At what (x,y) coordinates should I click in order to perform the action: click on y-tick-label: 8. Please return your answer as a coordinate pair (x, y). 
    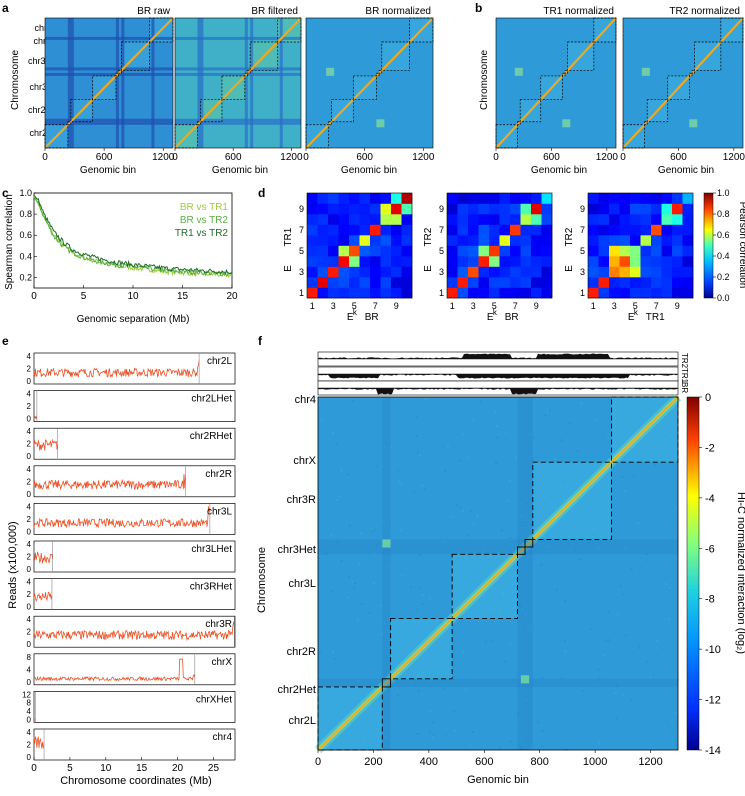
    Looking at the image, I should click on (29, 657).